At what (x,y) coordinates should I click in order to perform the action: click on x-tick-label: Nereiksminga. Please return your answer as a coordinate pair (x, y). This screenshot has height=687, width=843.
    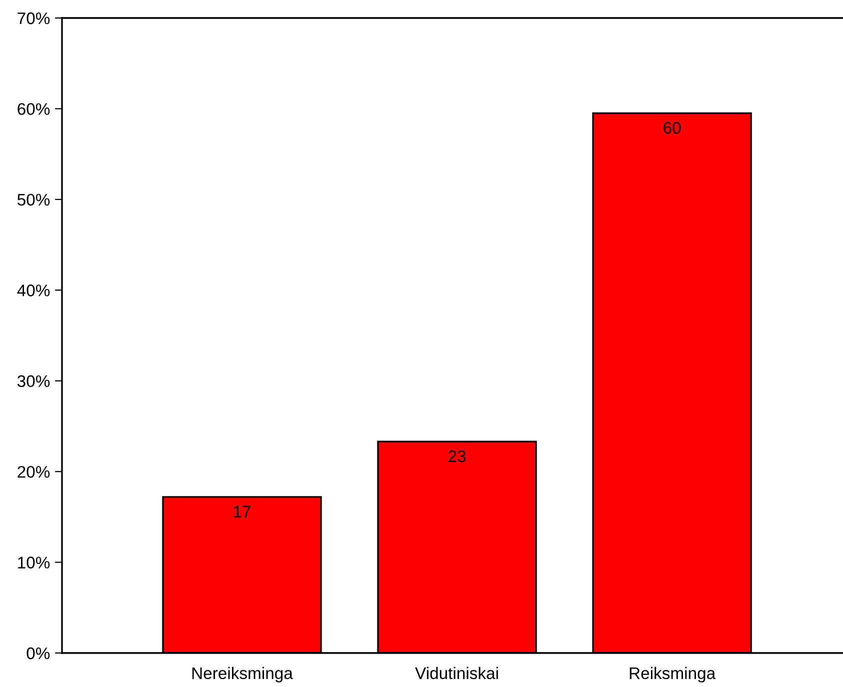
    Looking at the image, I should click on (242, 674).